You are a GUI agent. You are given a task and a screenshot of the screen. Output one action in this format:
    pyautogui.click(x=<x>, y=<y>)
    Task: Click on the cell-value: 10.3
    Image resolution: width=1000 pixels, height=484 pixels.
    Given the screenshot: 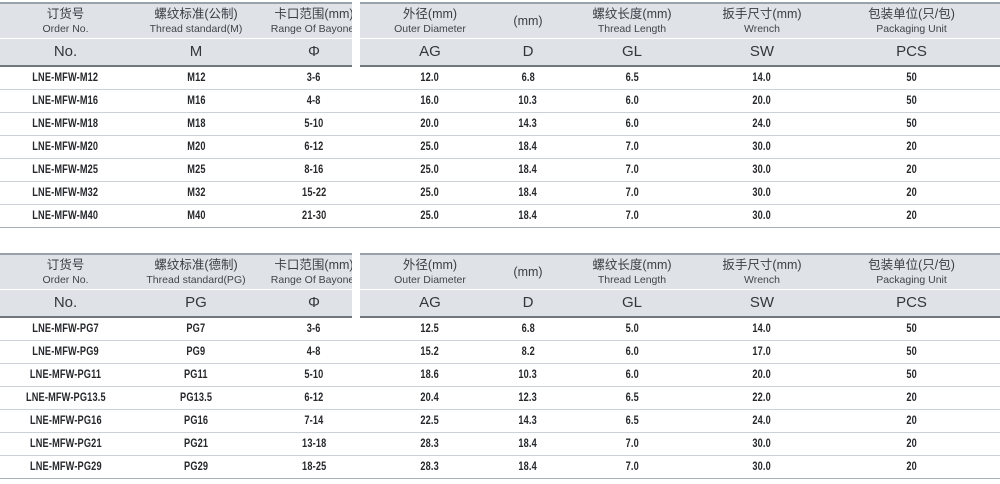 What is the action you would take?
    pyautogui.click(x=528, y=101)
    